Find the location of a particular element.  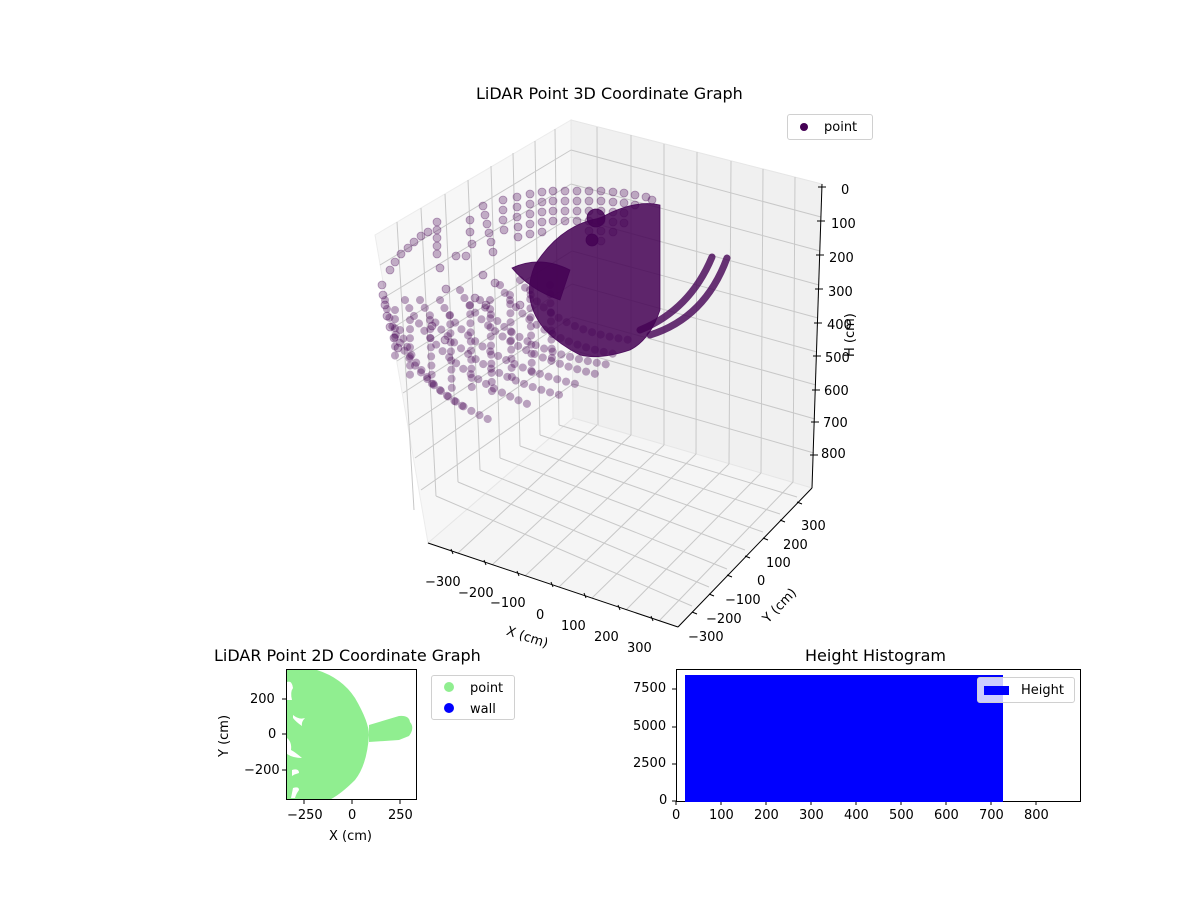

point-region is located at coordinates (350, 734).